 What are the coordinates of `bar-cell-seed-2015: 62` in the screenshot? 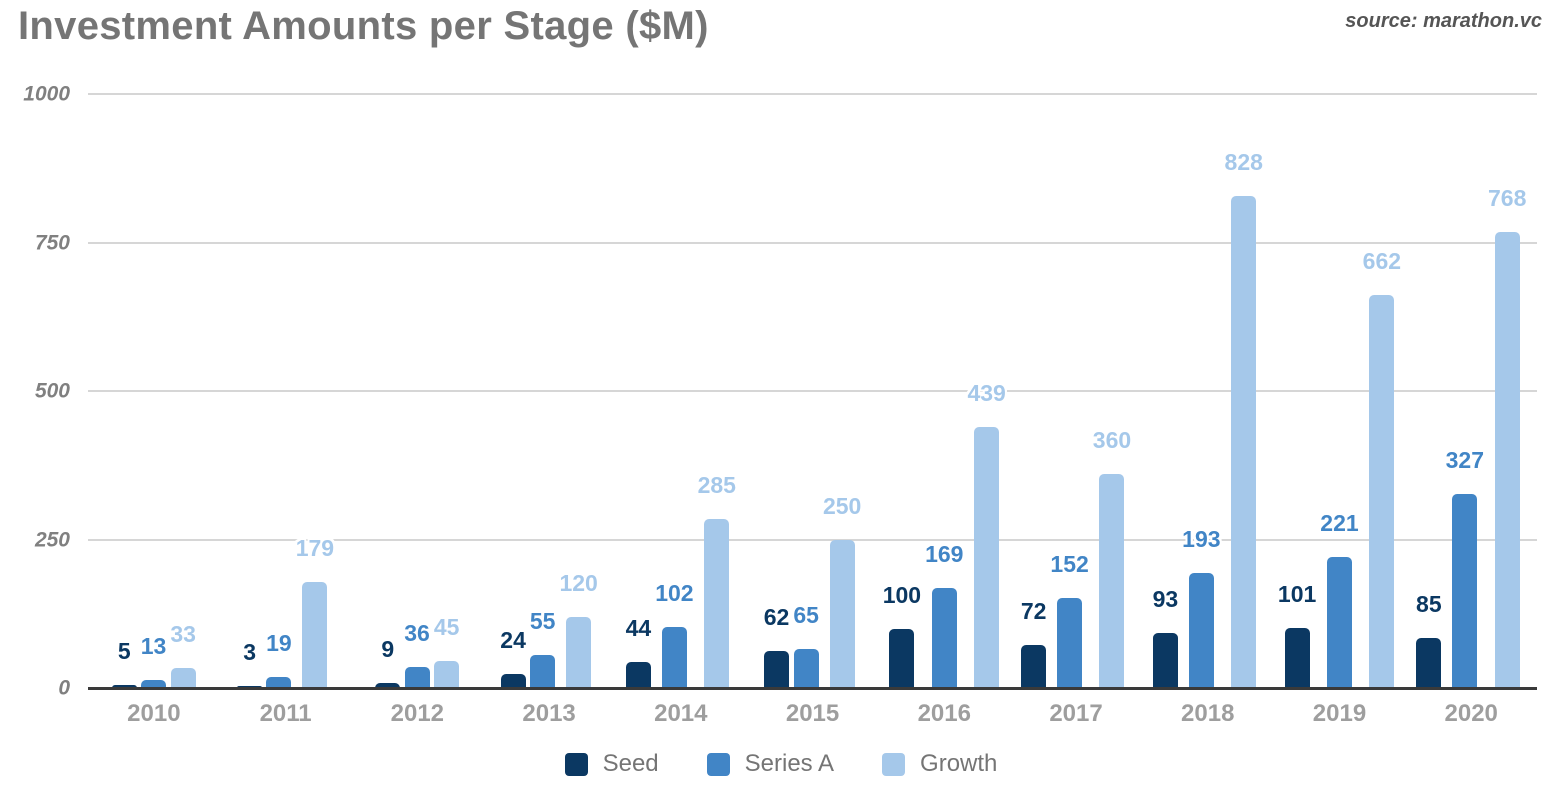 It's located at (776, 646).